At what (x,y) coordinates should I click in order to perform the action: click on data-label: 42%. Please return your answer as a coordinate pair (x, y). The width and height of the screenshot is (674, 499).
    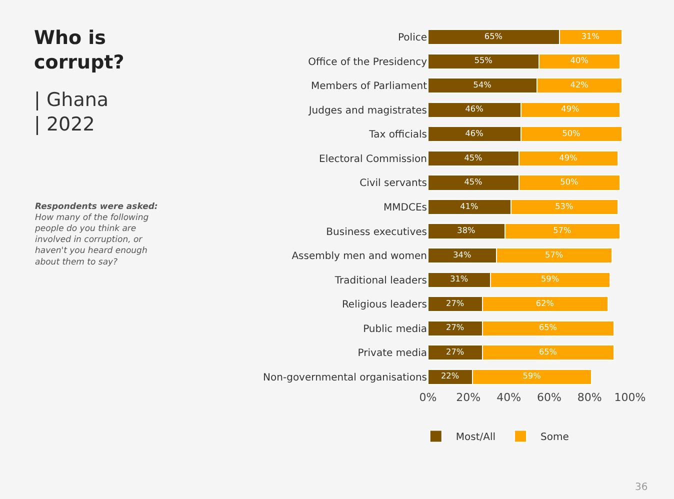
    Looking at the image, I should click on (579, 84).